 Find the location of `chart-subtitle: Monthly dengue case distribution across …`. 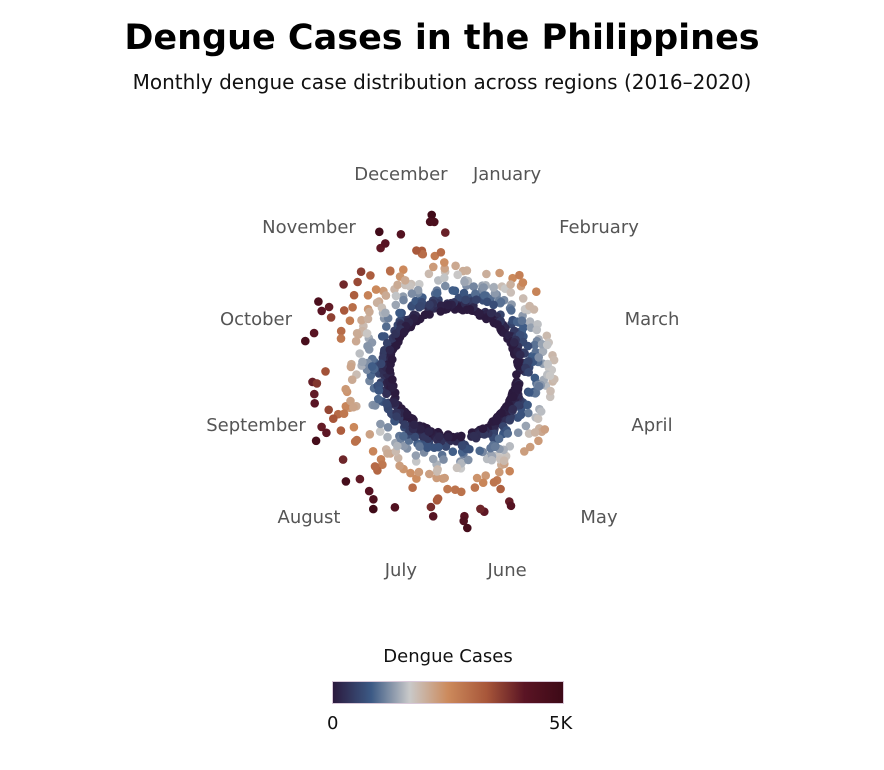

chart-subtitle: Monthly dengue case distribution across … is located at coordinates (442, 82).